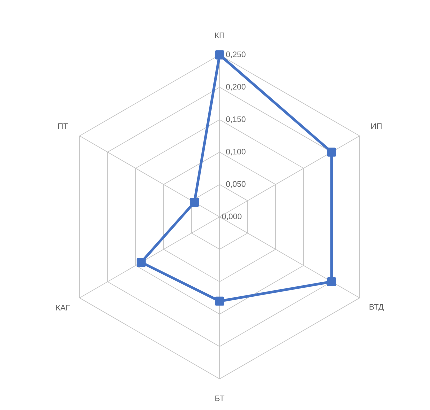  What do you see at coordinates (219, 35) in the screenshot?
I see `spoke-label: КП` at bounding box center [219, 35].